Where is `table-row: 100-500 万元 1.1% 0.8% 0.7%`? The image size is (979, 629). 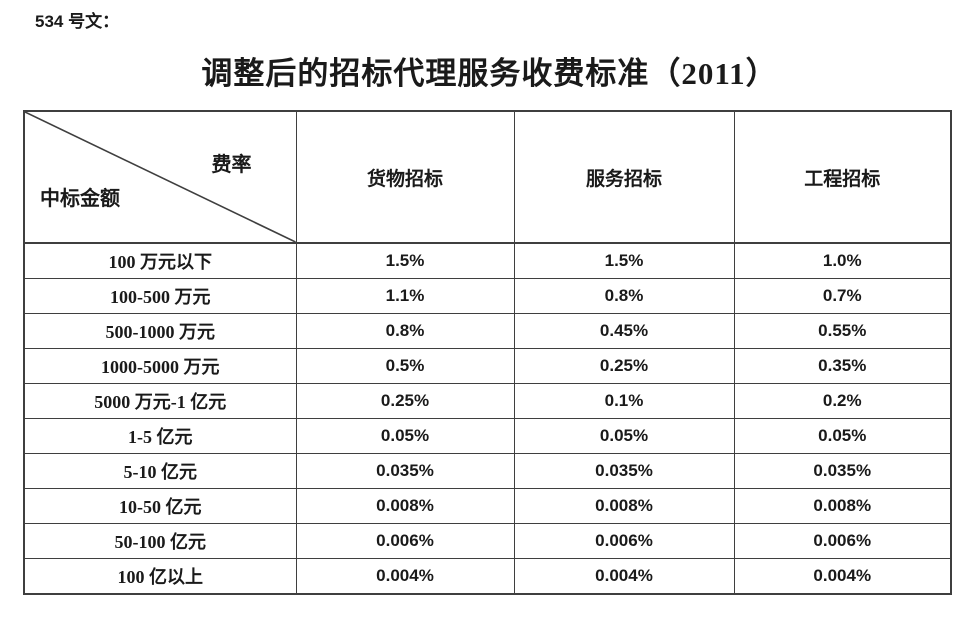 table-row: 100-500 万元 1.1% 0.8% 0.7% is located at coordinates (487, 295).